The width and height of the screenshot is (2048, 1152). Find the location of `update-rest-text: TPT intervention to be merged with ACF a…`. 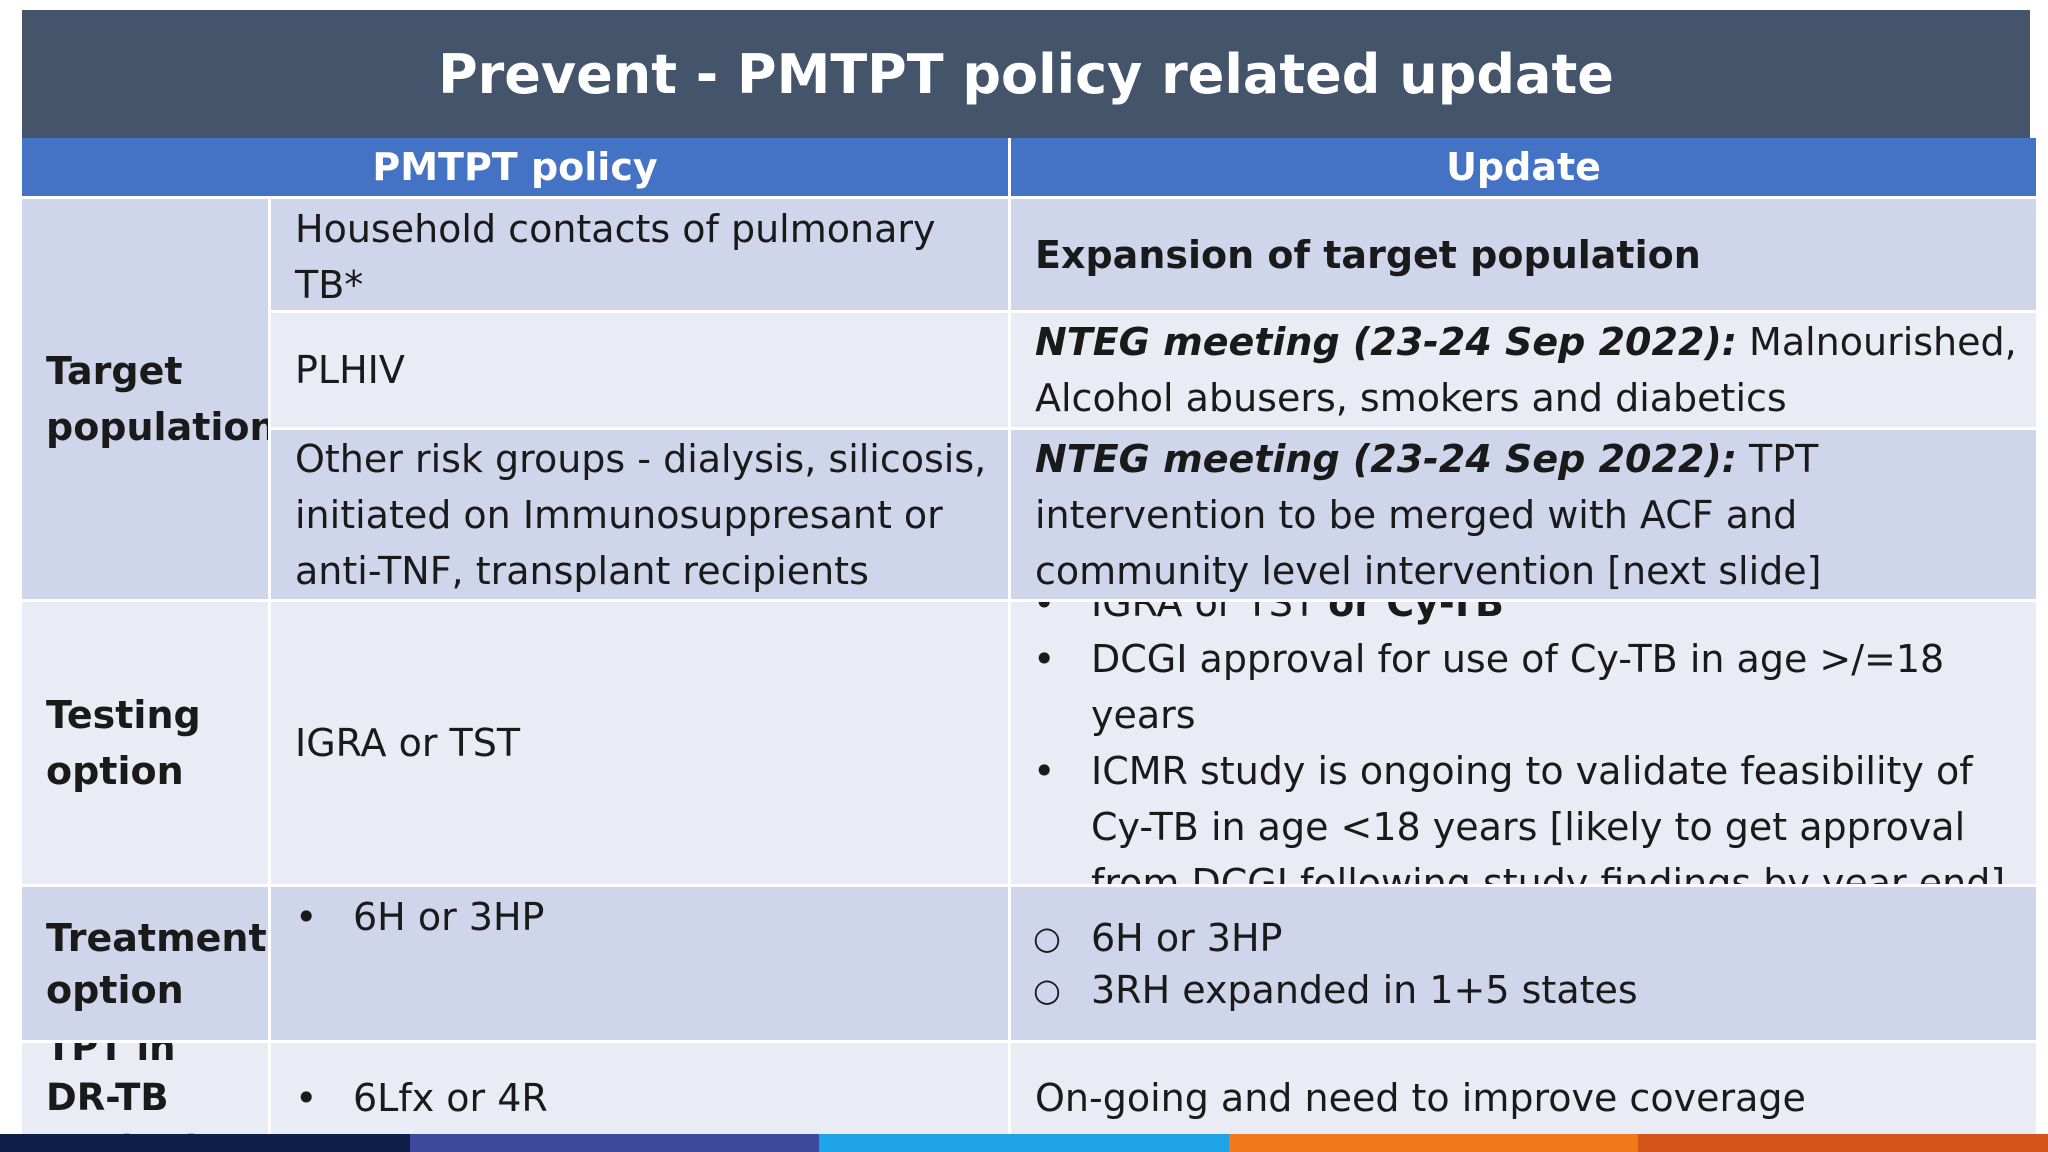

update-rest-text: TPT intervention to be merged with ACF a… is located at coordinates (1428, 514).